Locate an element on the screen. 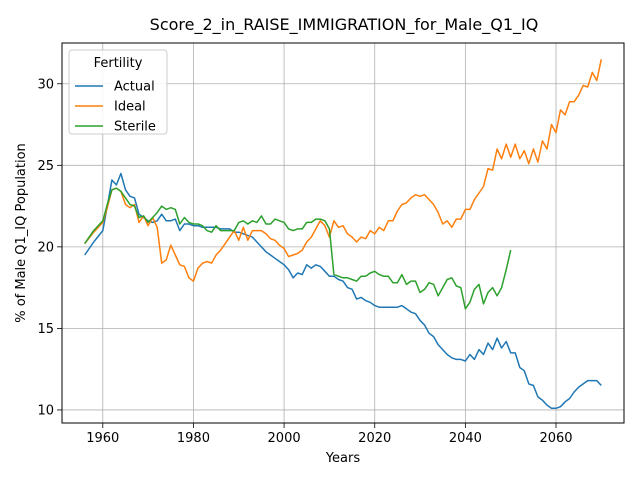 This screenshot has width=640, height=480. y-tick-label: 15 is located at coordinates (45, 329).